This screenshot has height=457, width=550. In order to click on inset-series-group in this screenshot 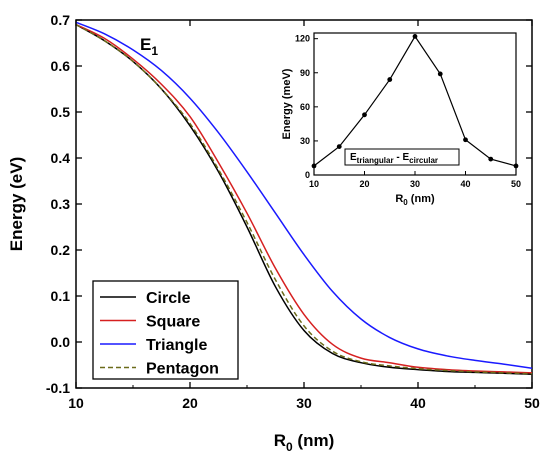, I will do `click(415, 101)`.